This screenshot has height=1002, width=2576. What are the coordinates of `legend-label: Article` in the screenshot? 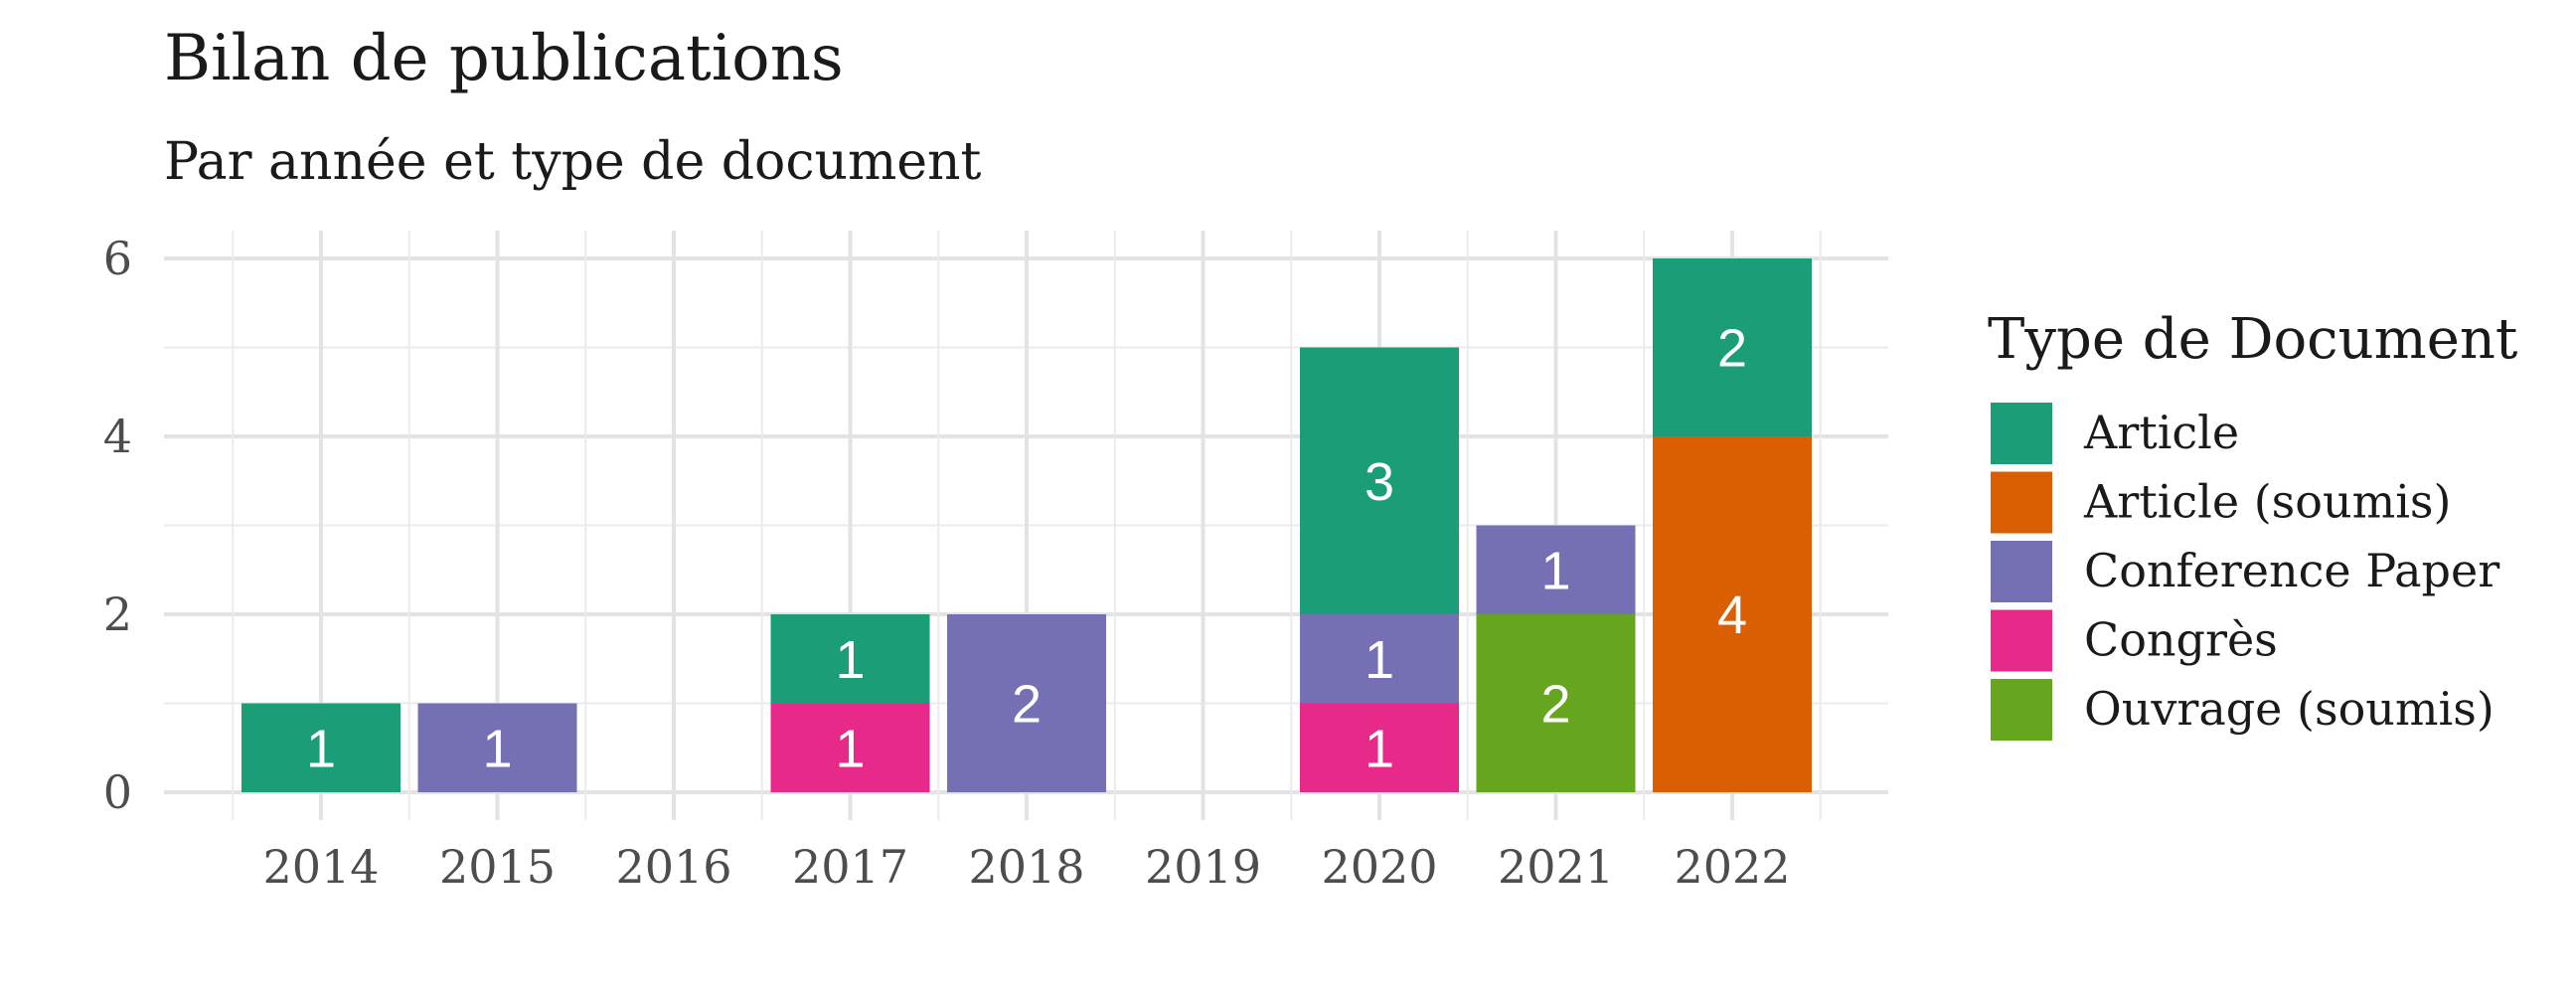 It's located at (2161, 432).